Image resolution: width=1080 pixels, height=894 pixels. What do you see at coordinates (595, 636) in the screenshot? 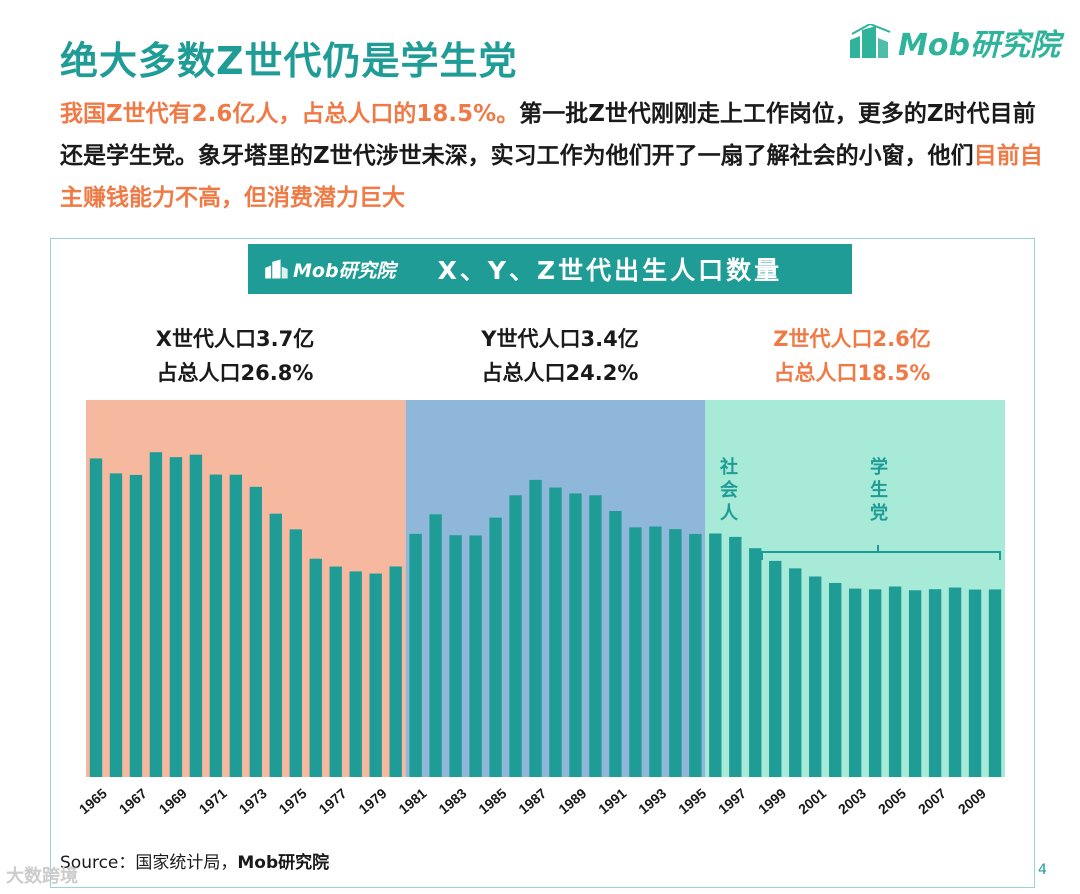
I see `bar-1990` at bounding box center [595, 636].